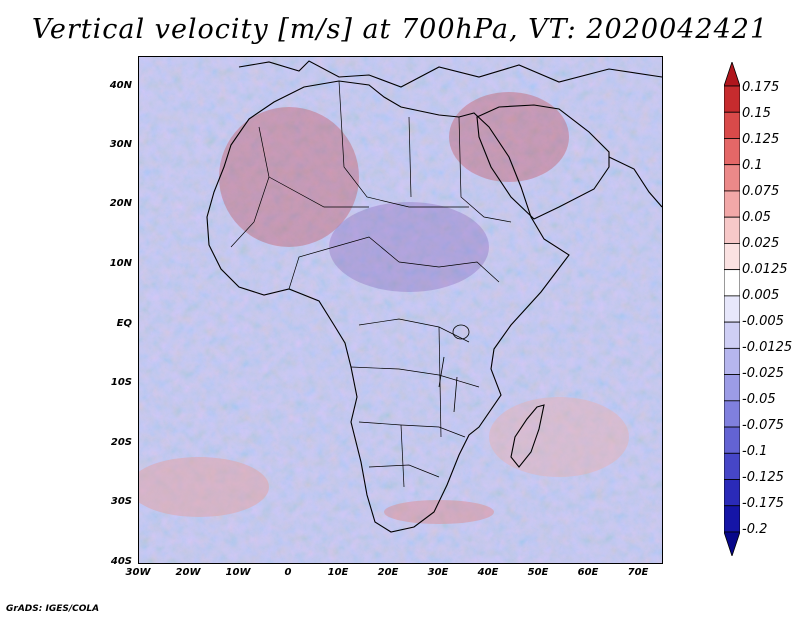 The height and width of the screenshot is (618, 800). What do you see at coordinates (527, 436) in the screenshot?
I see `madagascar-outline` at bounding box center [527, 436].